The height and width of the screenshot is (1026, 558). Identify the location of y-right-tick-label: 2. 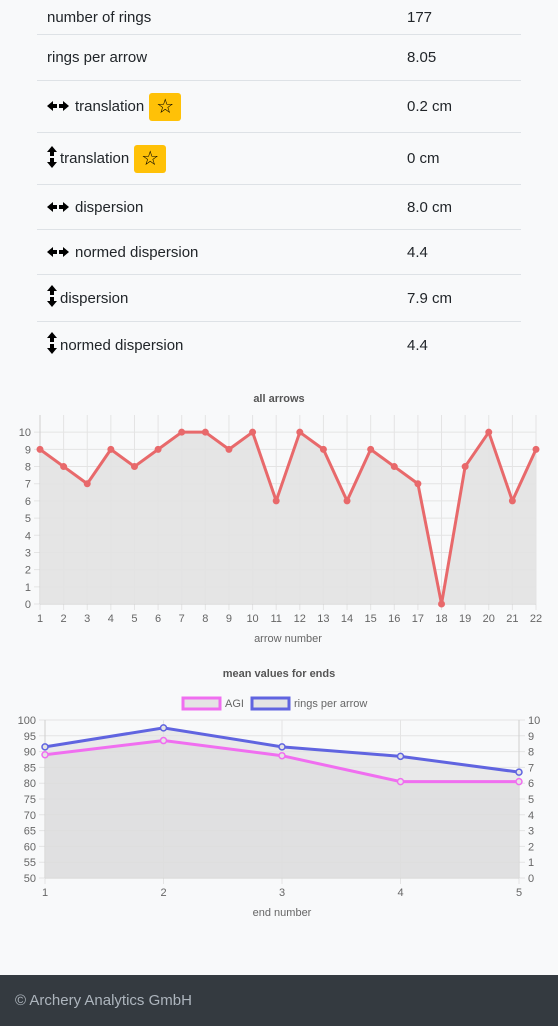
(531, 847).